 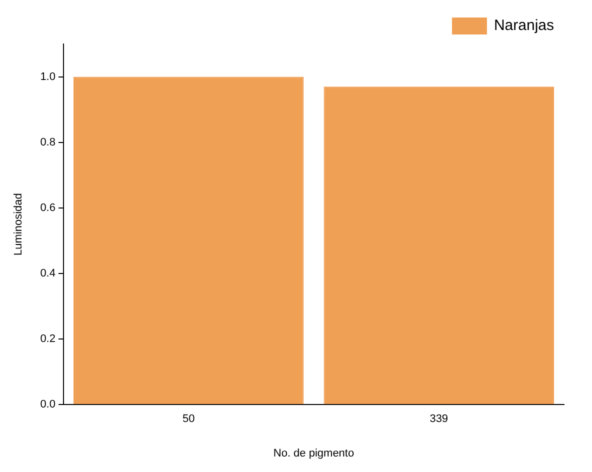 What do you see at coordinates (48, 339) in the screenshot?
I see `y-tick-label: 0.2` at bounding box center [48, 339].